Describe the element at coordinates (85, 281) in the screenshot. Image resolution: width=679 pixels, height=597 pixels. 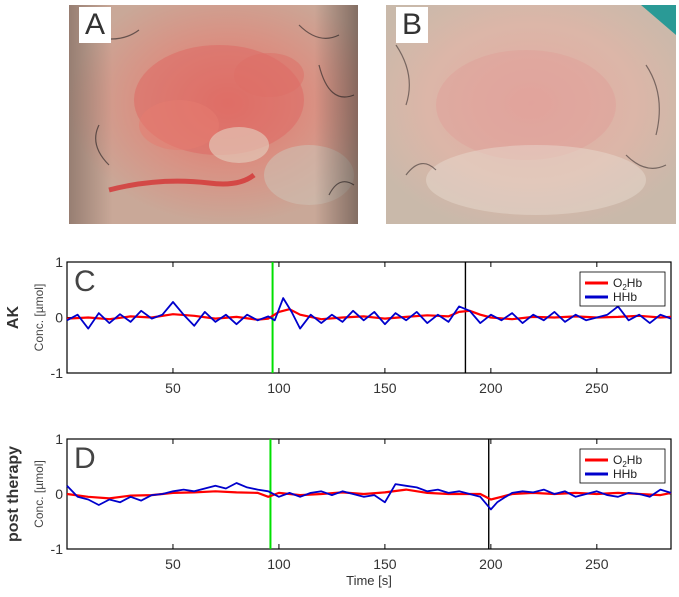
I see `panel-label: C` at that location.